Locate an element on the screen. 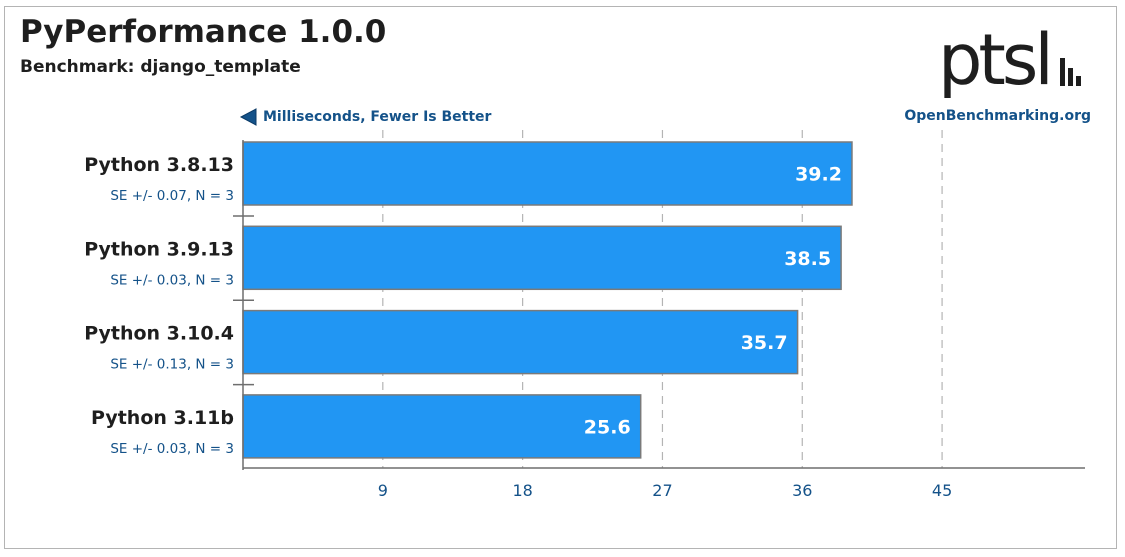 The image size is (1125, 557). x-tick-label: 36 is located at coordinates (802, 490).